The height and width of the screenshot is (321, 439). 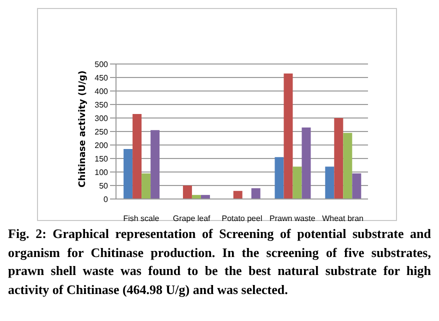 What do you see at coordinates (293, 218) in the screenshot?
I see `x-tick-label: Prawn waste` at bounding box center [293, 218].